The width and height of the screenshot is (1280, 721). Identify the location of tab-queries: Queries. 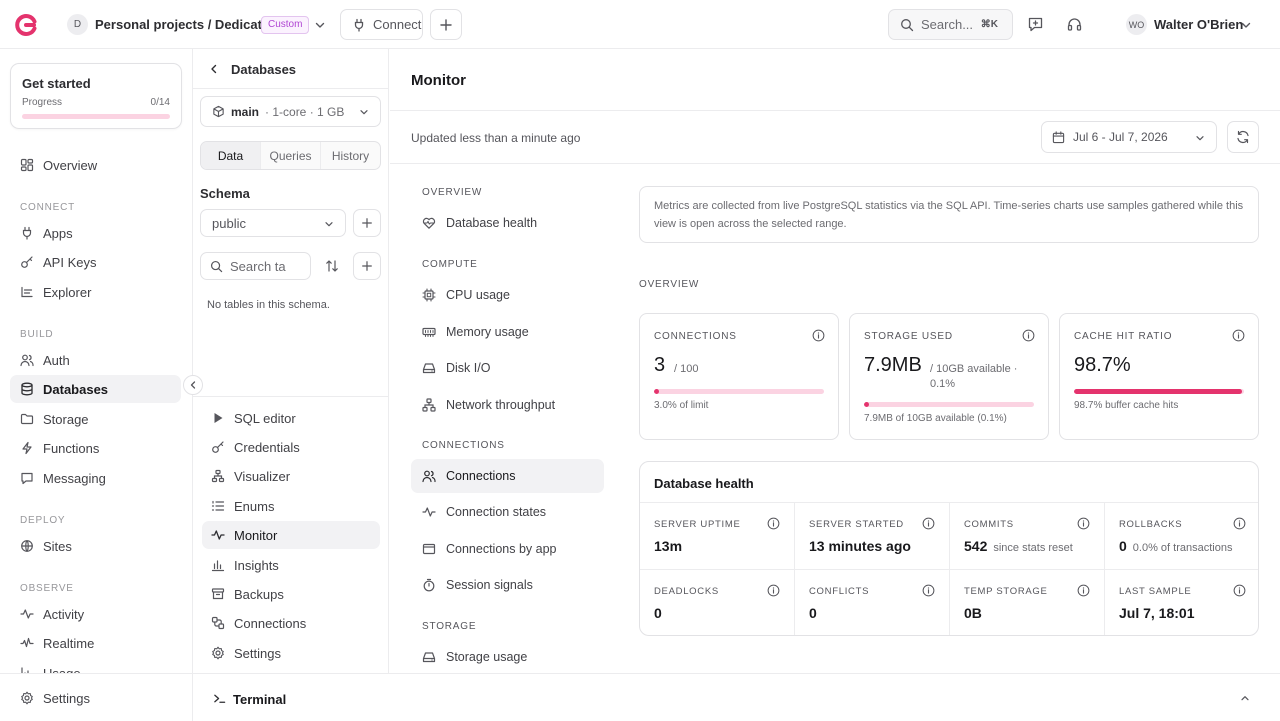
(291, 155).